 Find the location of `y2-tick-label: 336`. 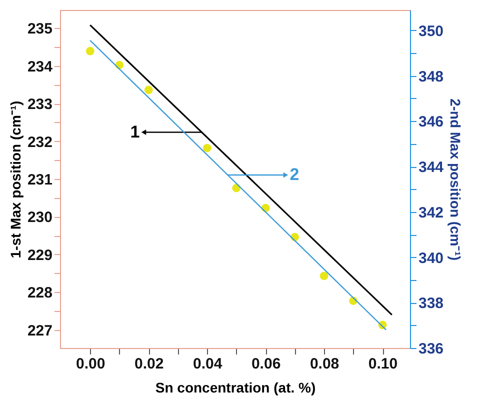

y2-tick-label: 336 is located at coordinates (431, 349).